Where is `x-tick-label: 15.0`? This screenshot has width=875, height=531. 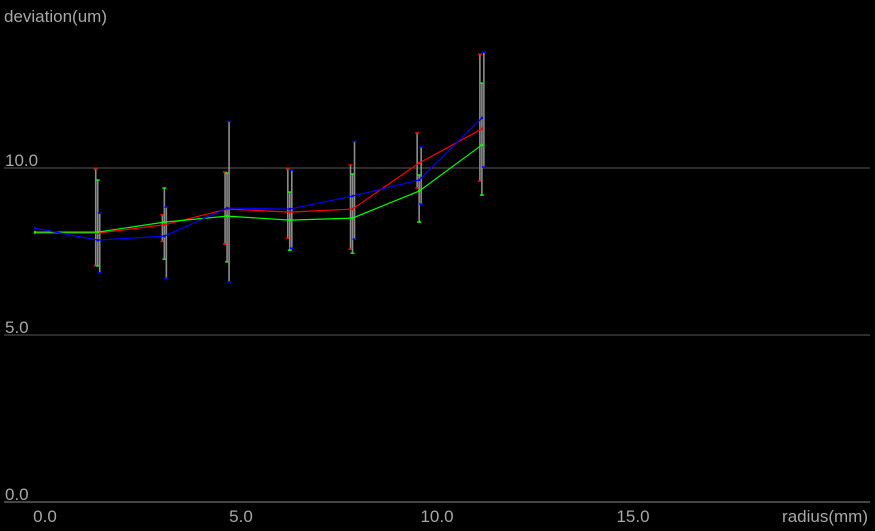
x-tick-label: 15.0 is located at coordinates (632, 516).